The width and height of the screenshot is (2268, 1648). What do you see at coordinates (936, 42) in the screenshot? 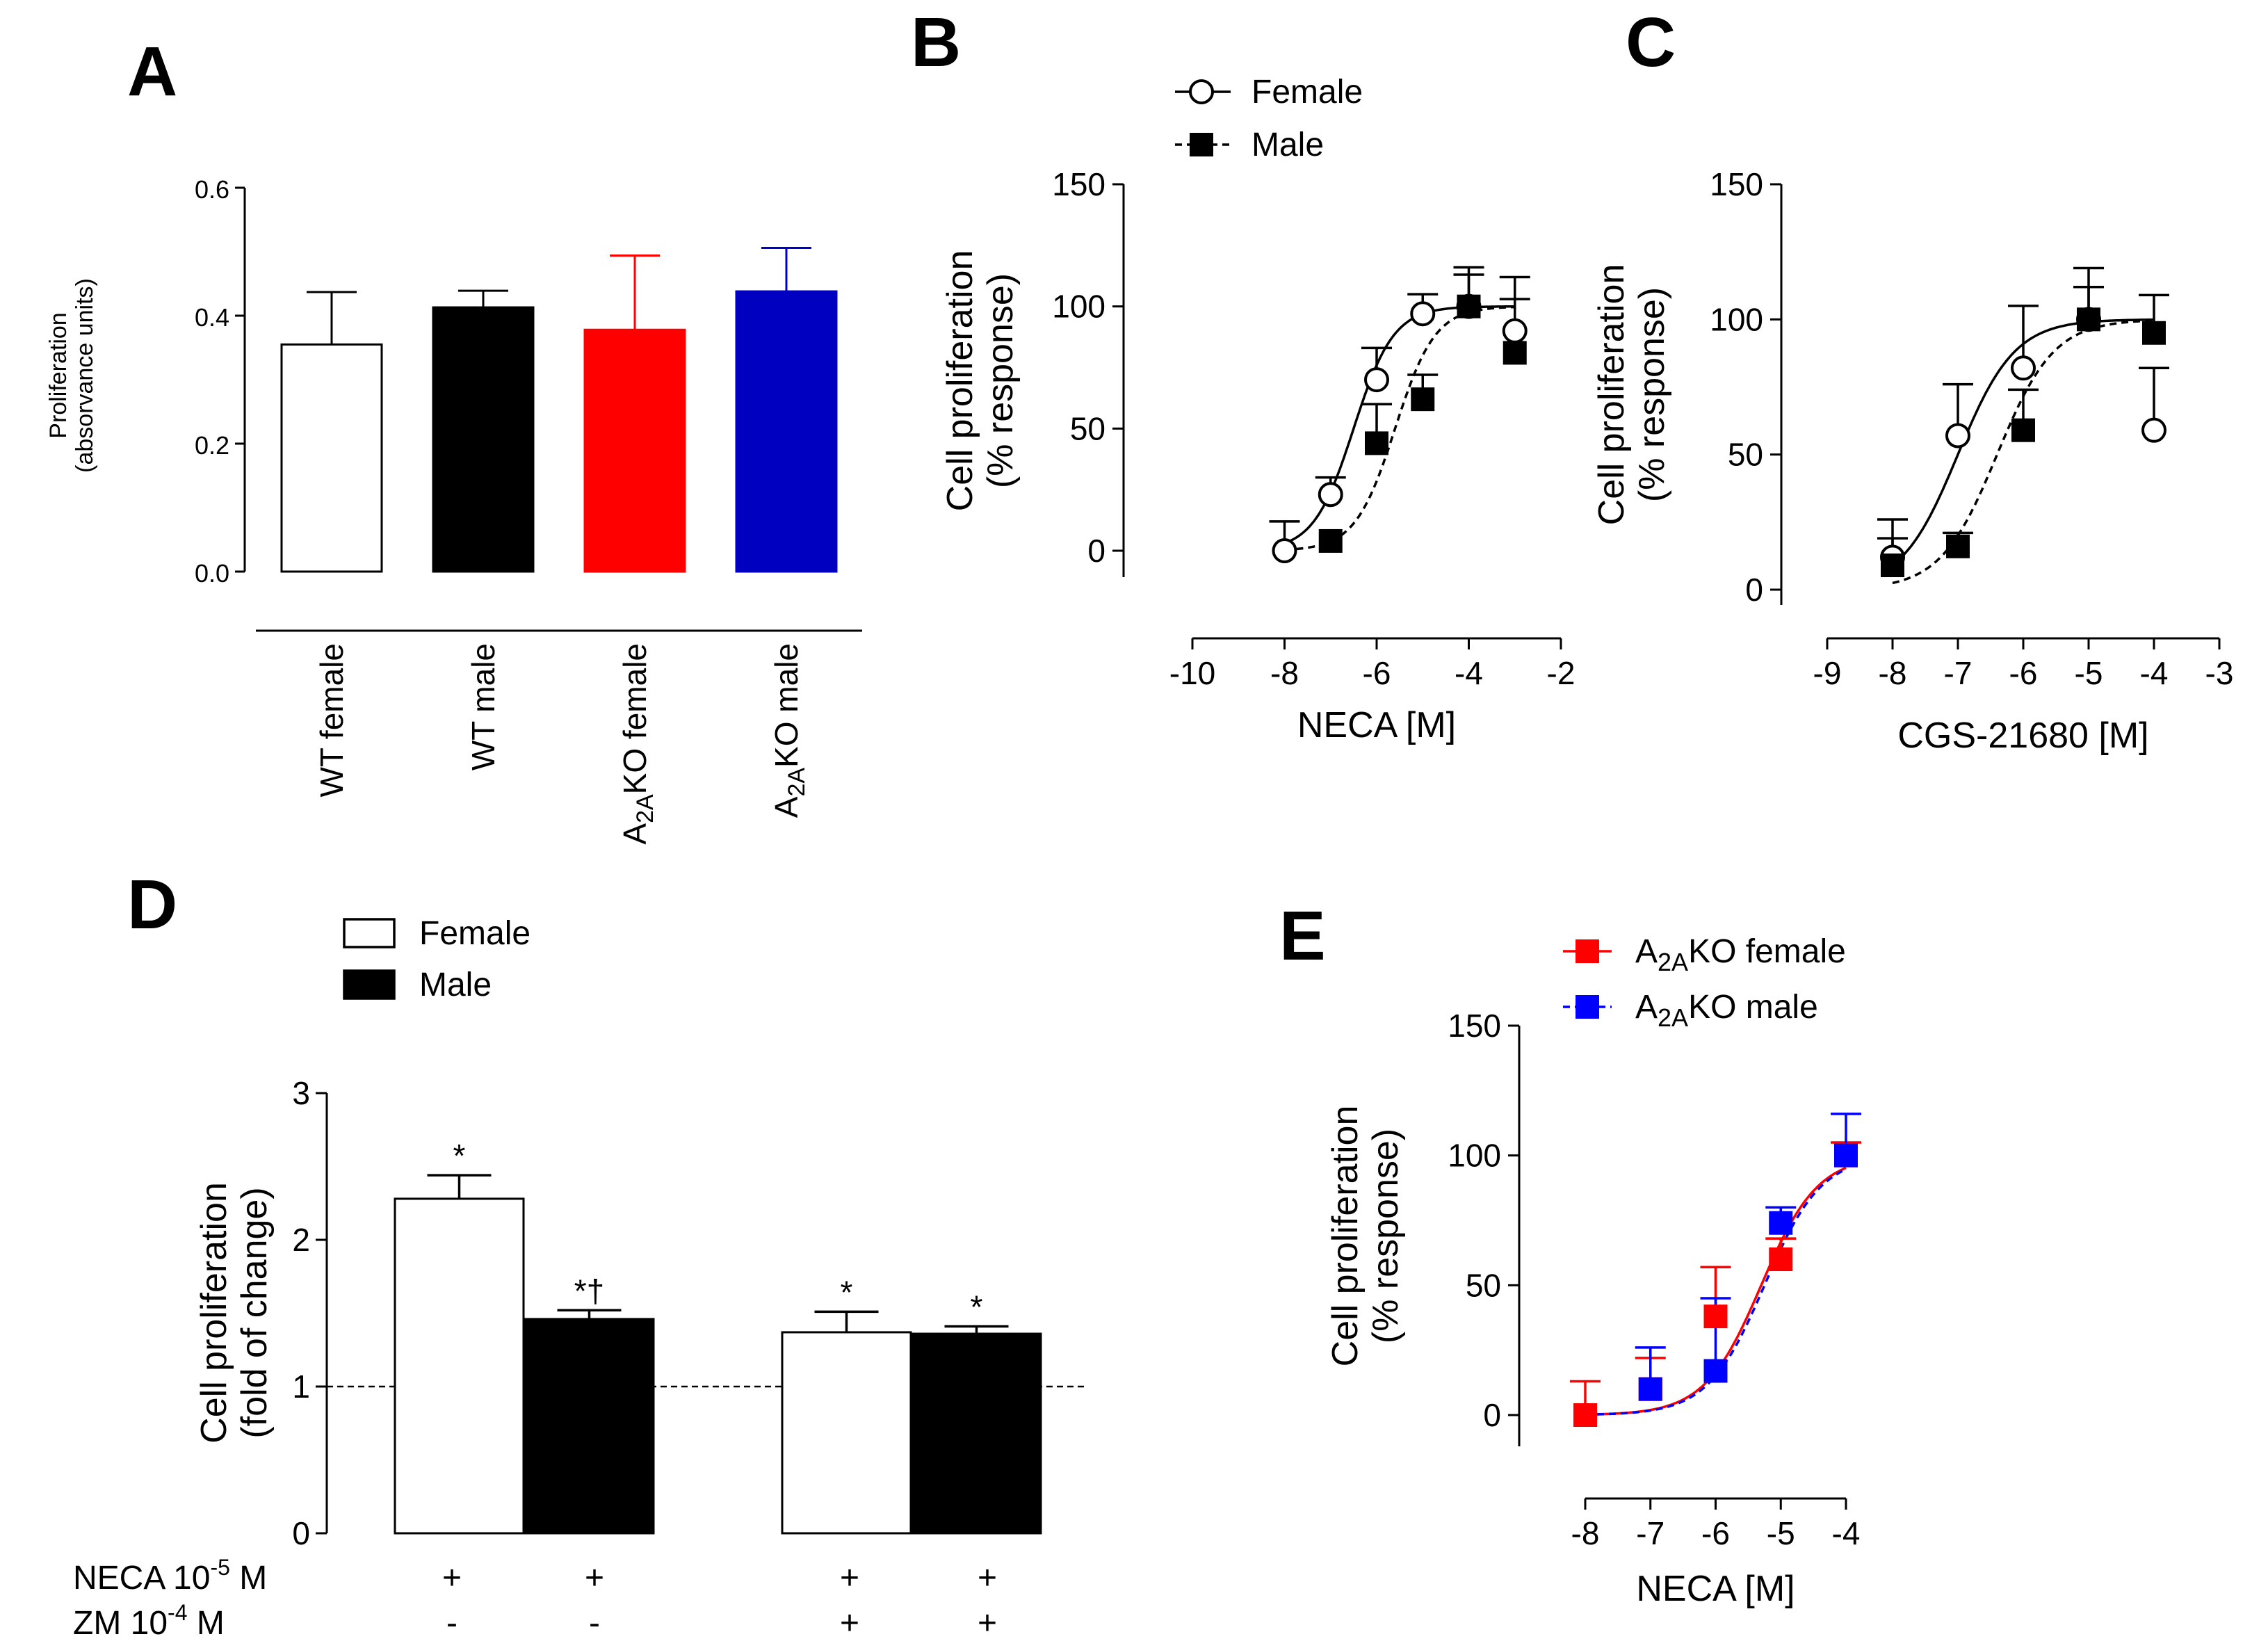
I see `panel-letter-b: B` at bounding box center [936, 42].